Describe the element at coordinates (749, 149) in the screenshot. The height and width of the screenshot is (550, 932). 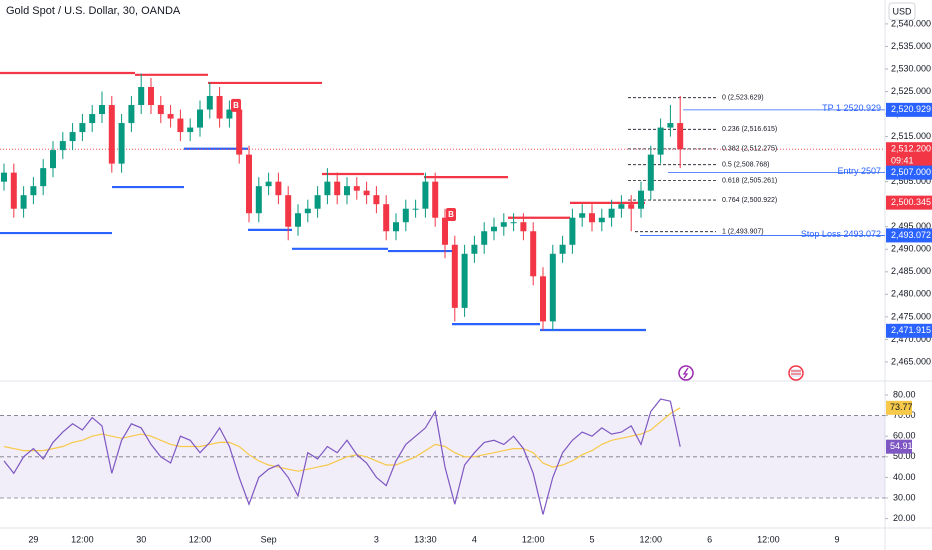
I see `fib-label: 0.382 (2,512.275)` at that location.